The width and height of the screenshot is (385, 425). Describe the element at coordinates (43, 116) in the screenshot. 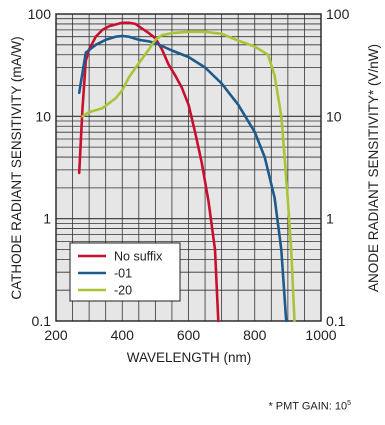

I see `y-tick-label-left: 10` at that location.